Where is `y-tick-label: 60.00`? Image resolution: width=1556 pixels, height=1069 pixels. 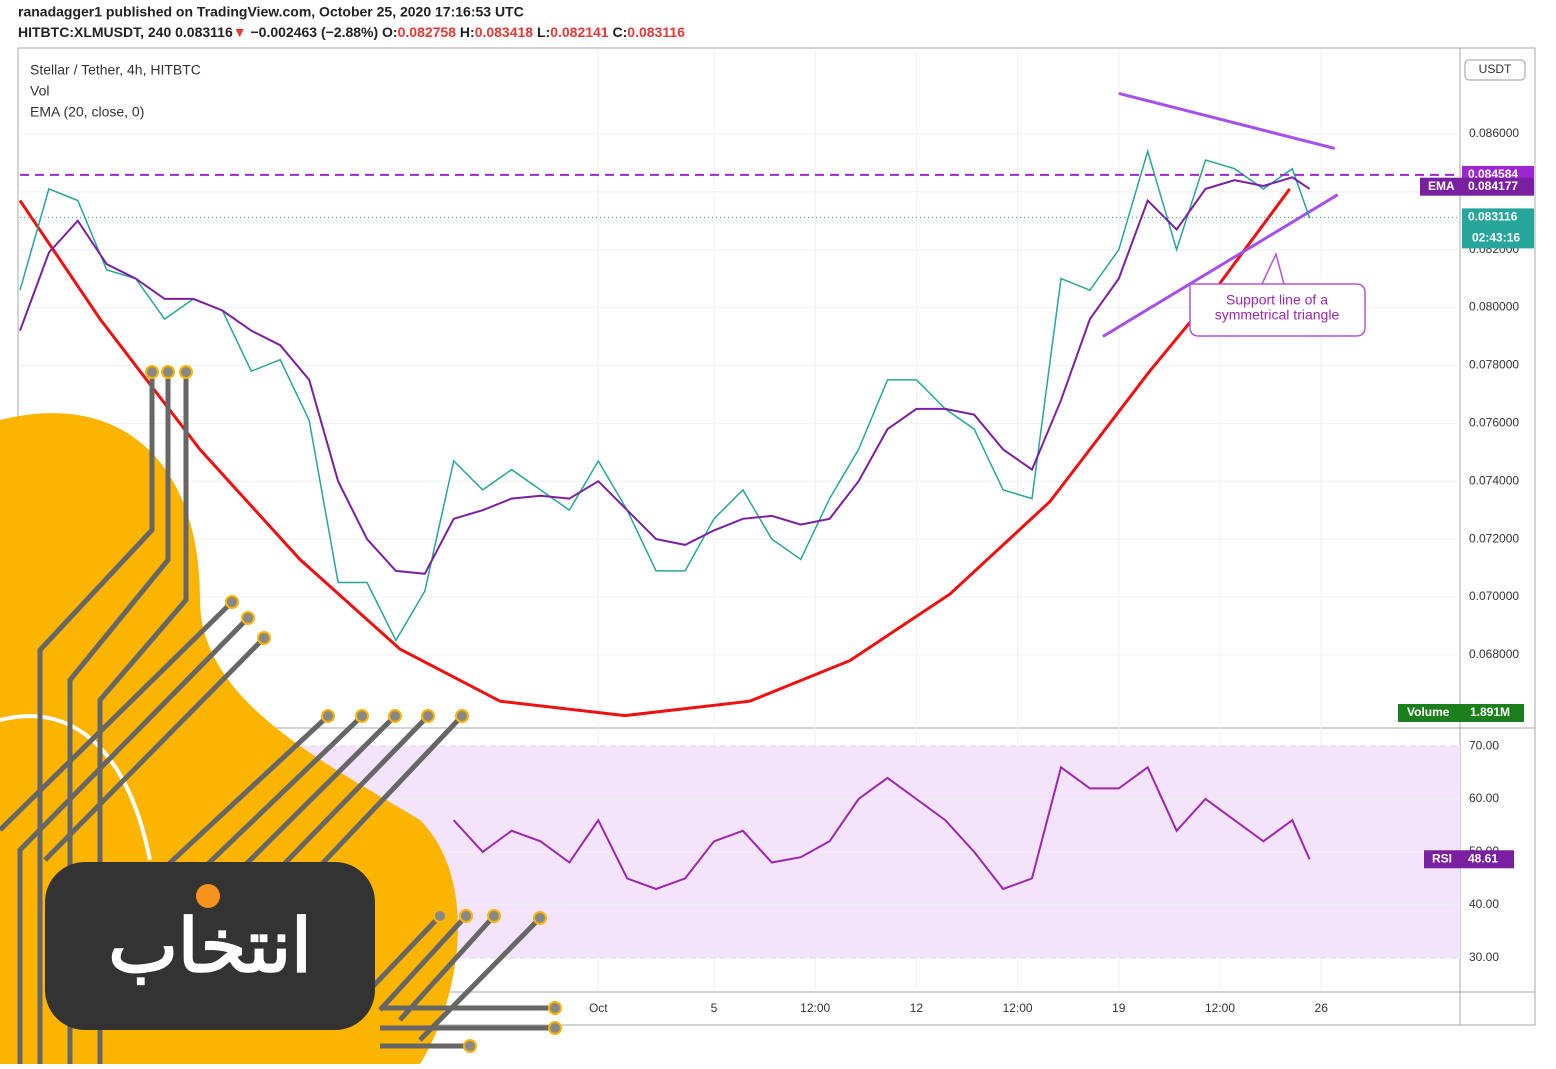 y-tick-label: 60.00 is located at coordinates (1484, 798).